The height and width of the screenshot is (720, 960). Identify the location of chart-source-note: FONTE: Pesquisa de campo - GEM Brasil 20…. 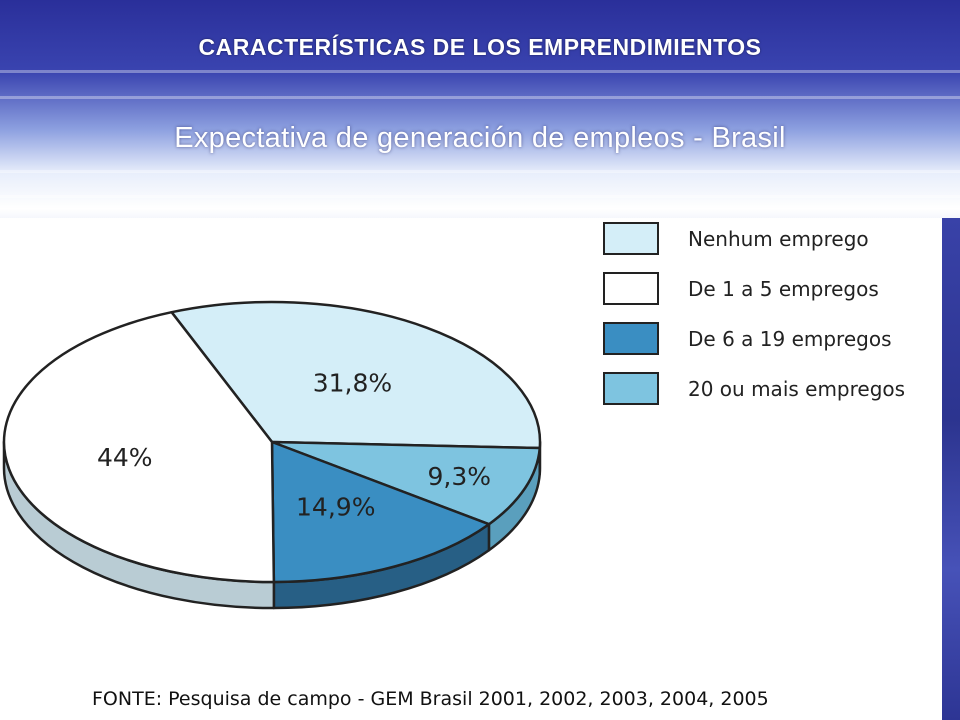
(430, 699).